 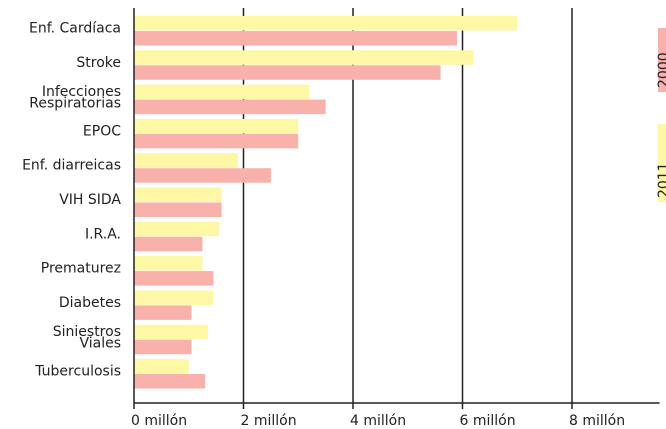 What do you see at coordinates (378, 421) in the screenshot?
I see `x-tick-label: 4 millón` at bounding box center [378, 421].